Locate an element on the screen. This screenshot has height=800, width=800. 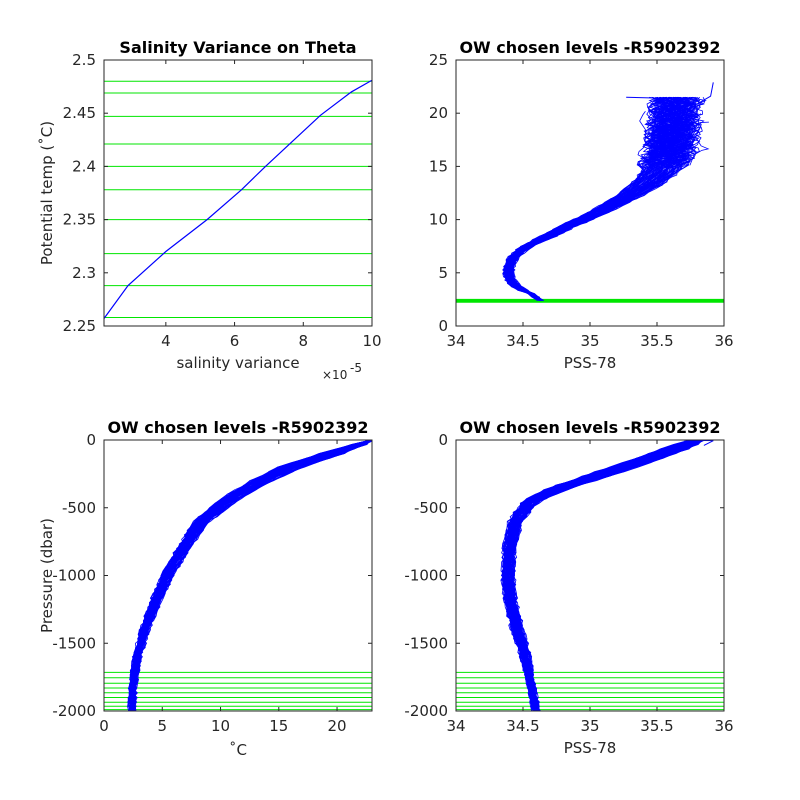
x-tick-label: 35 is located at coordinates (589, 726).